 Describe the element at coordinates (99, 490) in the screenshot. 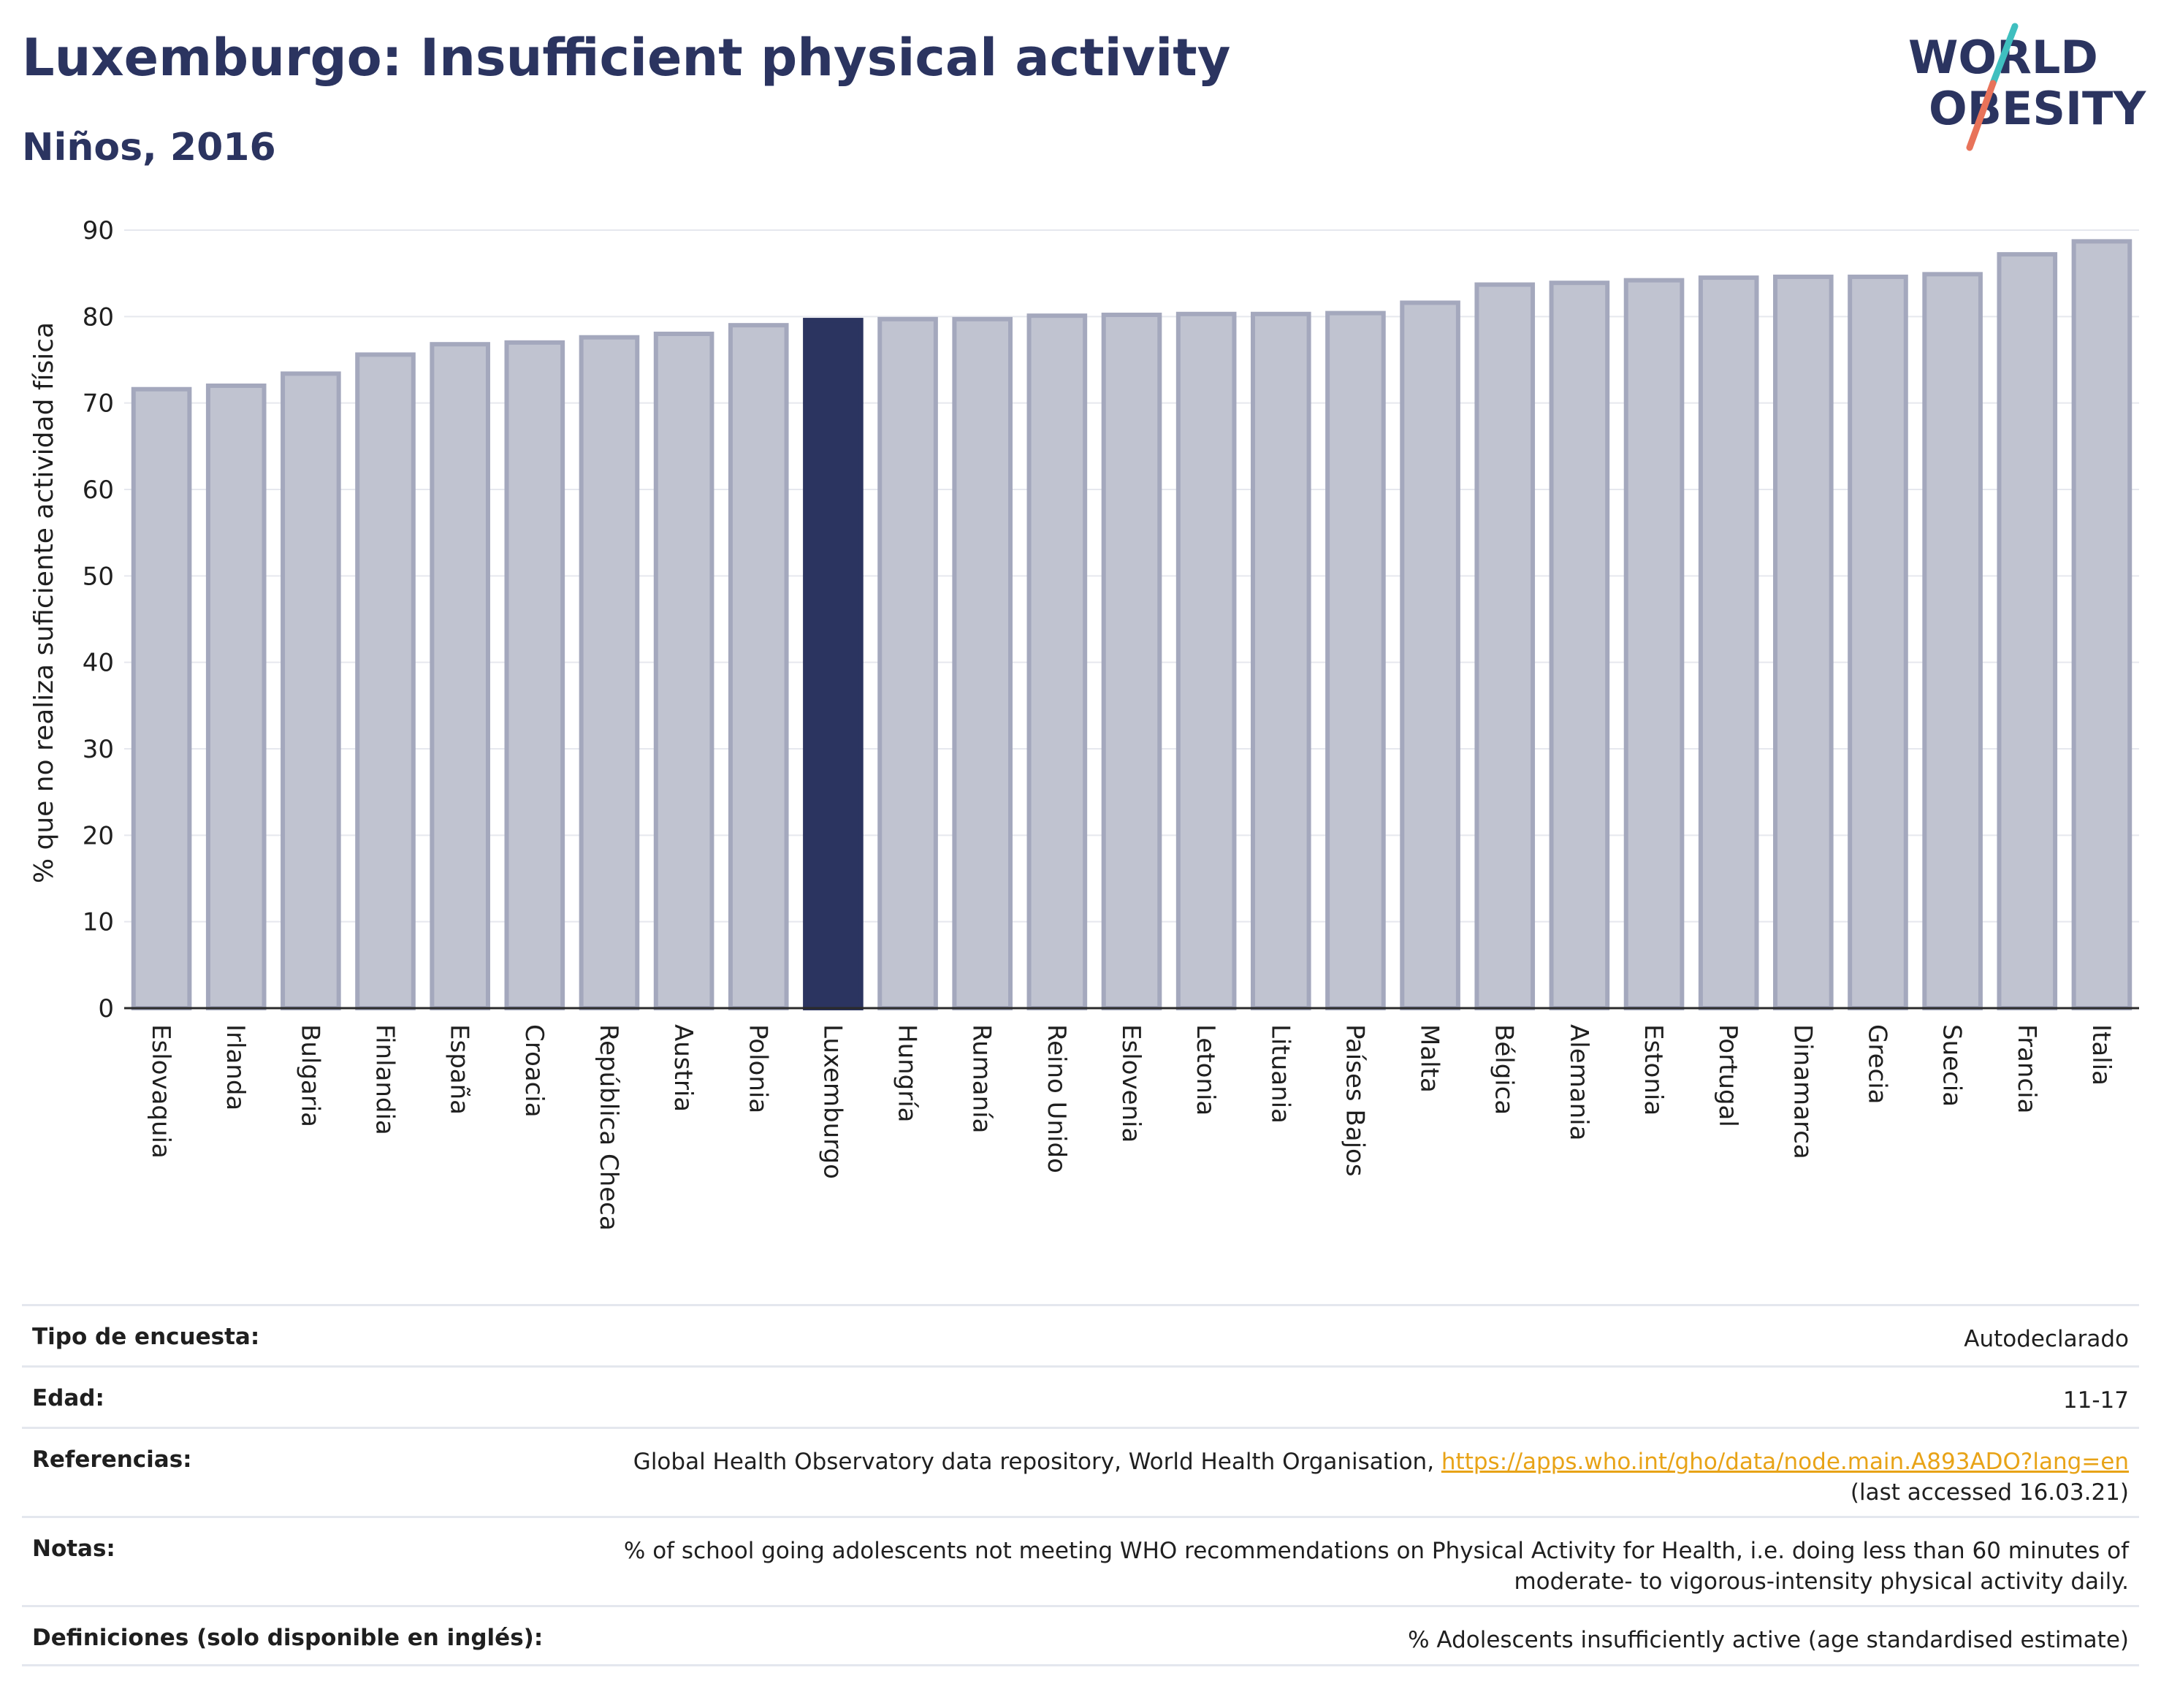

I see `y-tick-label: 60` at that location.